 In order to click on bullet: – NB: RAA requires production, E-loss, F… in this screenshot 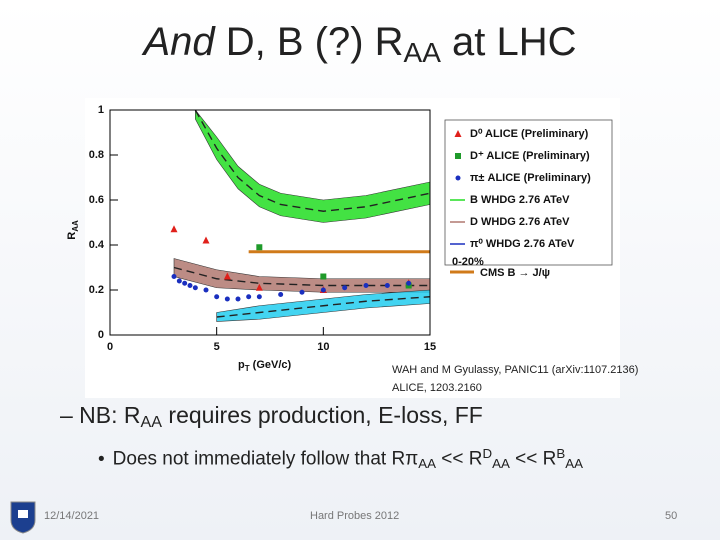, I will do `click(271, 417)`.